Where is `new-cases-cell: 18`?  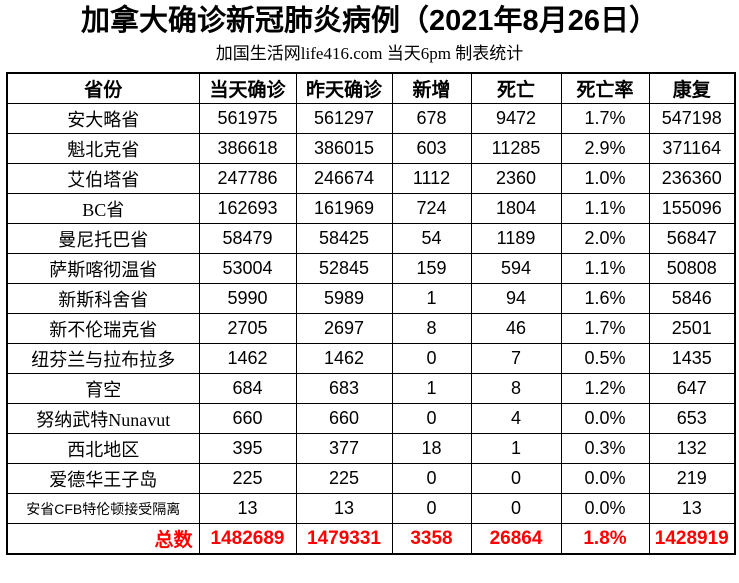 new-cases-cell: 18 is located at coordinates (431, 448).